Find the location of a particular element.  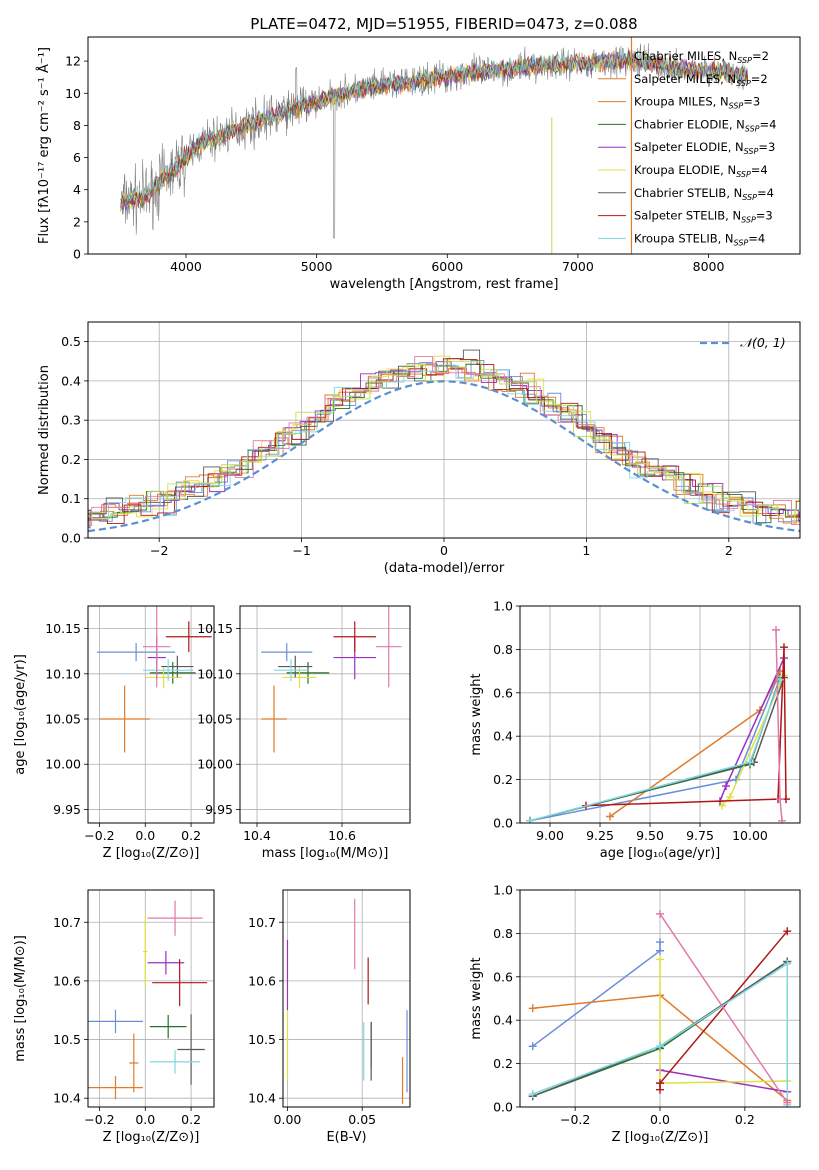

weight-vs-Z-xtick-label: 0.0 is located at coordinates (660, 1119).